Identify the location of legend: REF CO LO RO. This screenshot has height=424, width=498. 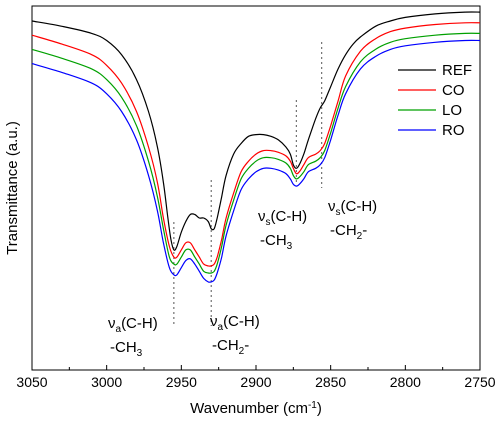
(435, 100).